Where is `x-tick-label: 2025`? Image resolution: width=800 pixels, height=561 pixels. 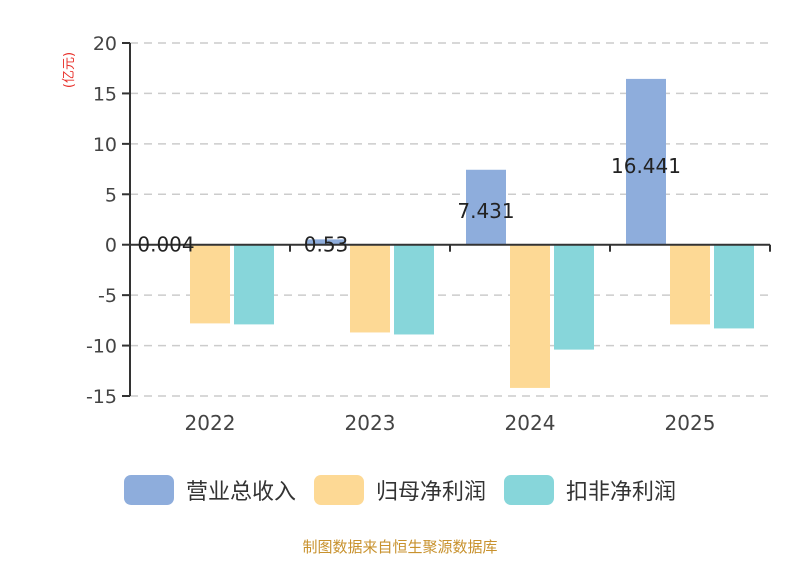
x-tick-label: 2025 is located at coordinates (690, 423).